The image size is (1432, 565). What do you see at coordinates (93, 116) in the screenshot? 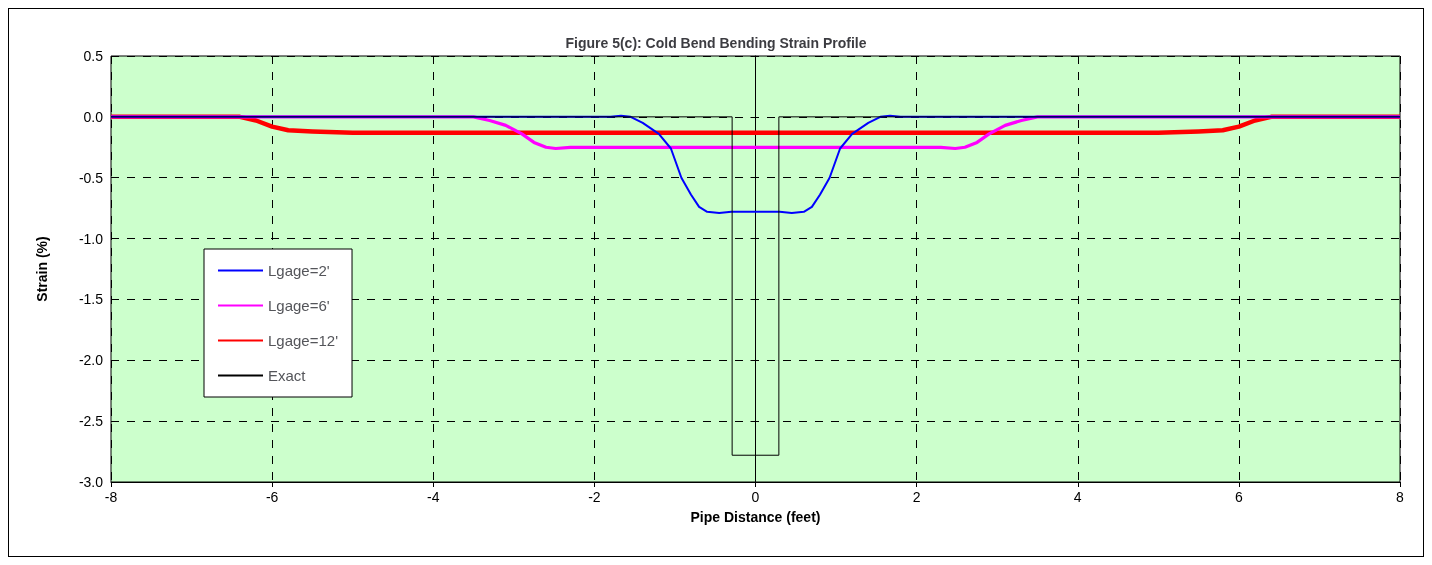
I see `y-tick-label: 0.0` at bounding box center [93, 116].